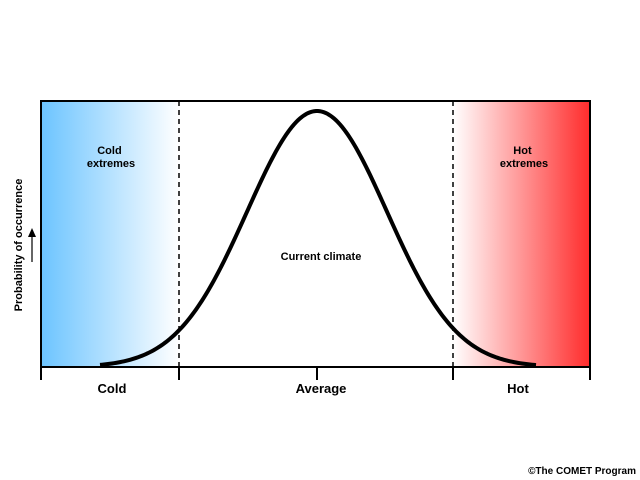 The height and width of the screenshot is (480, 640). What do you see at coordinates (110, 234) in the screenshot?
I see `cold-region` at bounding box center [110, 234].